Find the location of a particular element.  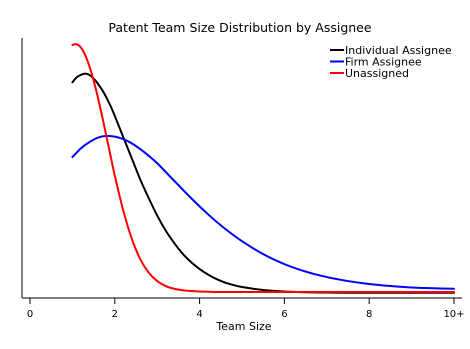

x-tick-label: 10+ is located at coordinates (453, 314).